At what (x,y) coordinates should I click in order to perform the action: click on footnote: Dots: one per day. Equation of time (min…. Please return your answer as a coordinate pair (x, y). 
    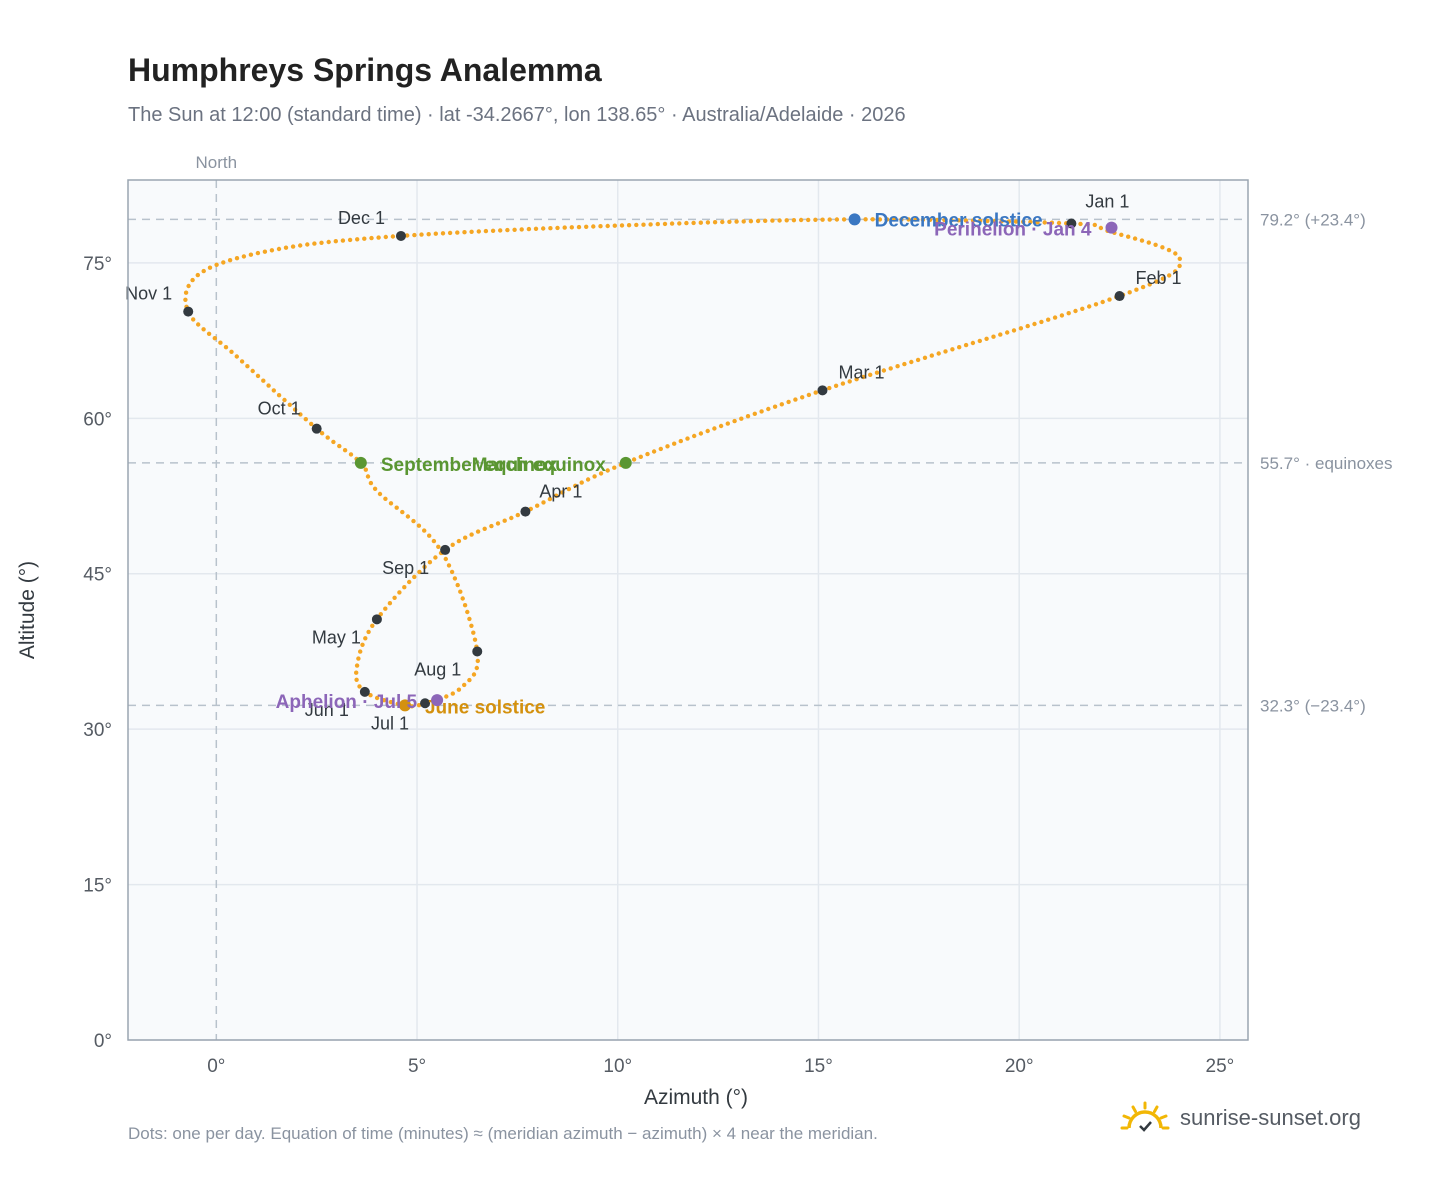
    Looking at the image, I should click on (503, 1133).